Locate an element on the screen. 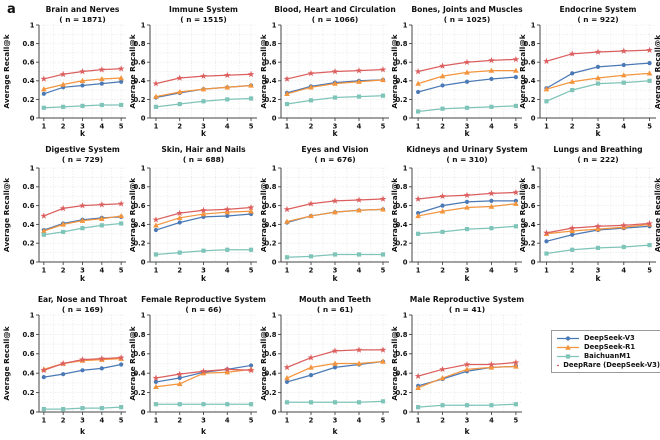 This screenshot has height=440, width=660. subplot-title: Immune System is located at coordinates (203, 9).